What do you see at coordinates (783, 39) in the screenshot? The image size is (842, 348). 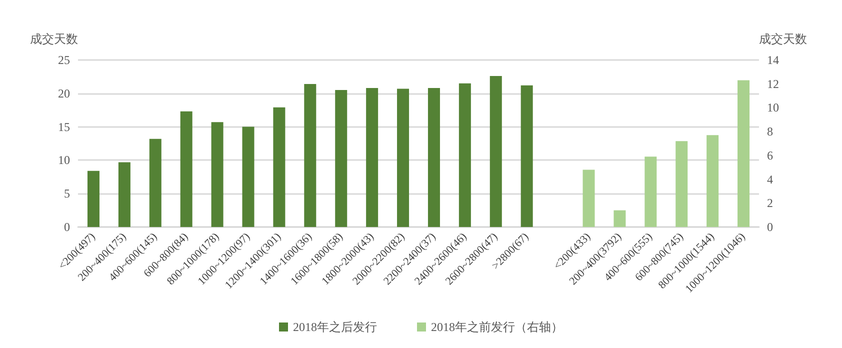 I see `y2-axis-title: 成交天数` at bounding box center [783, 39].